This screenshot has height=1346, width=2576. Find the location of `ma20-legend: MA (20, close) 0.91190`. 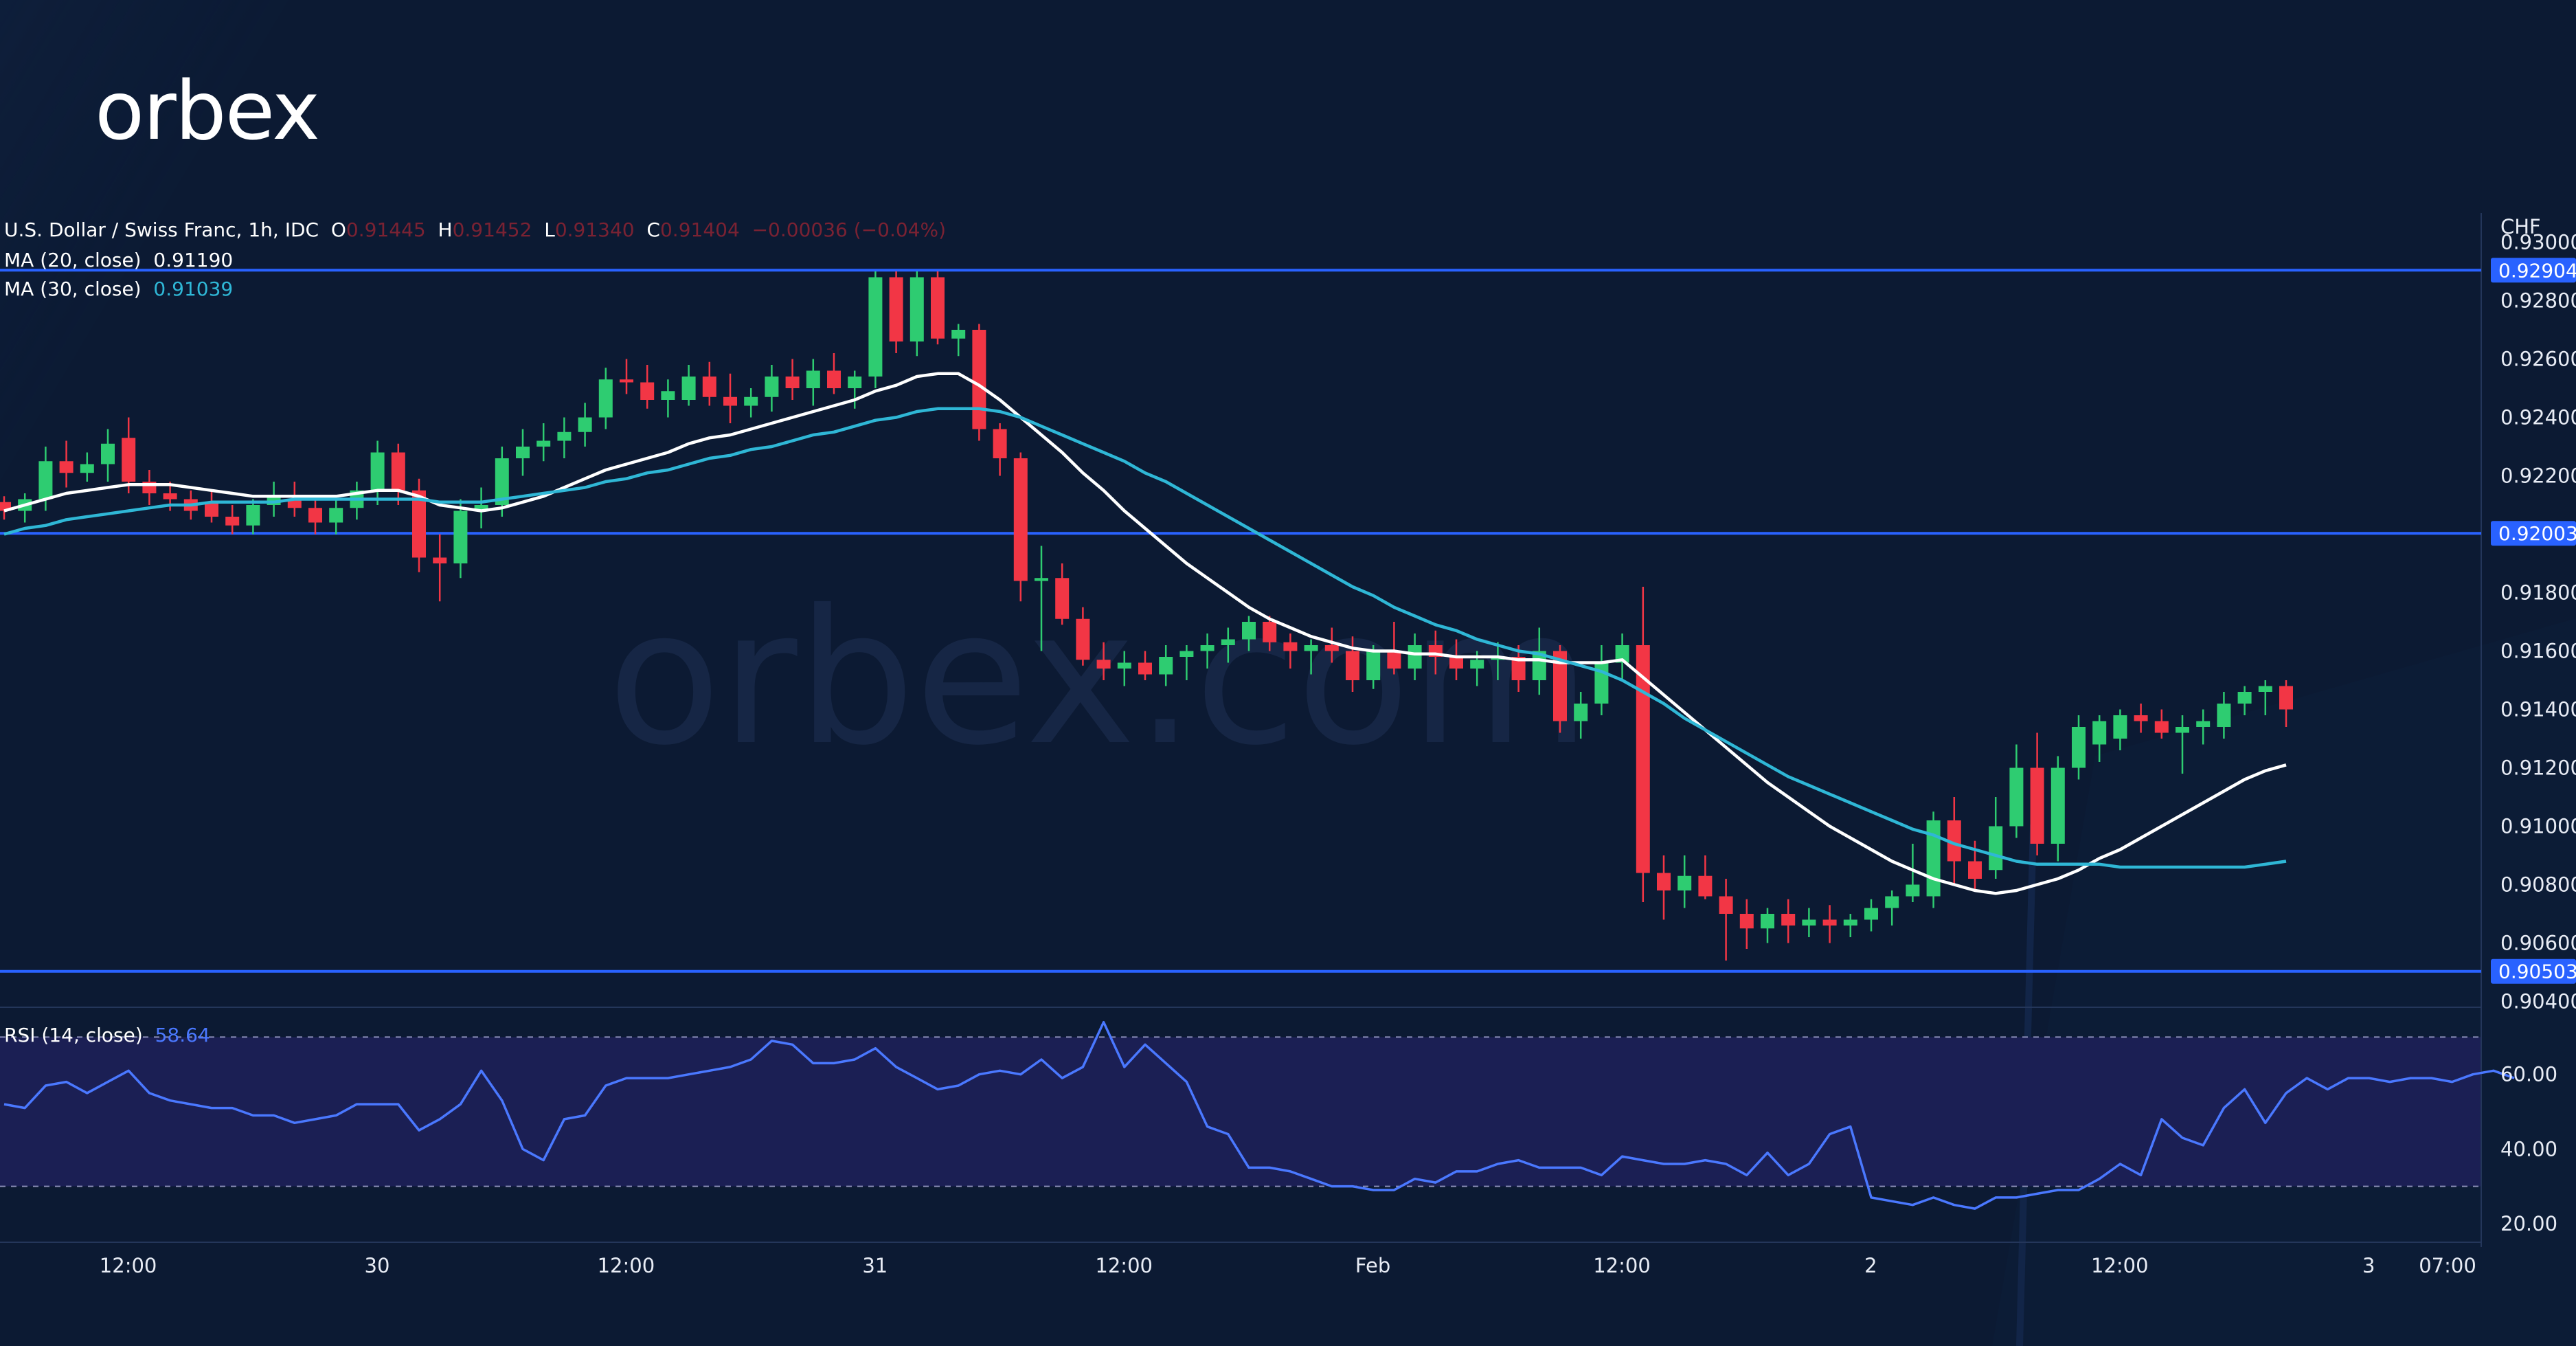

ma20-legend: MA (20, close) 0.91190 is located at coordinates (118, 260).